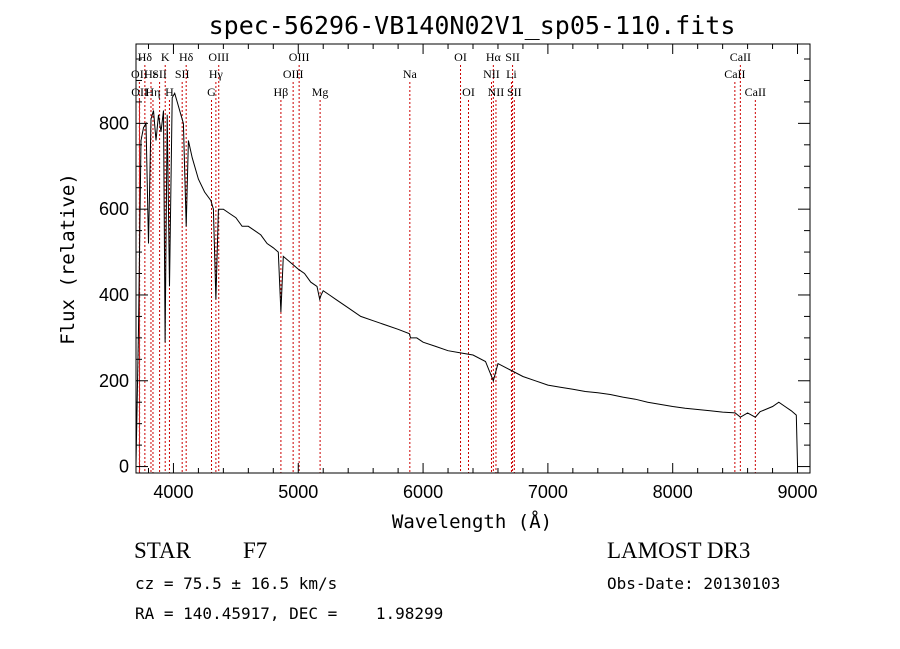 The width and height of the screenshot is (900, 649). What do you see at coordinates (68, 259) in the screenshot?
I see `y-axis-label: Flux (relative)` at bounding box center [68, 259].